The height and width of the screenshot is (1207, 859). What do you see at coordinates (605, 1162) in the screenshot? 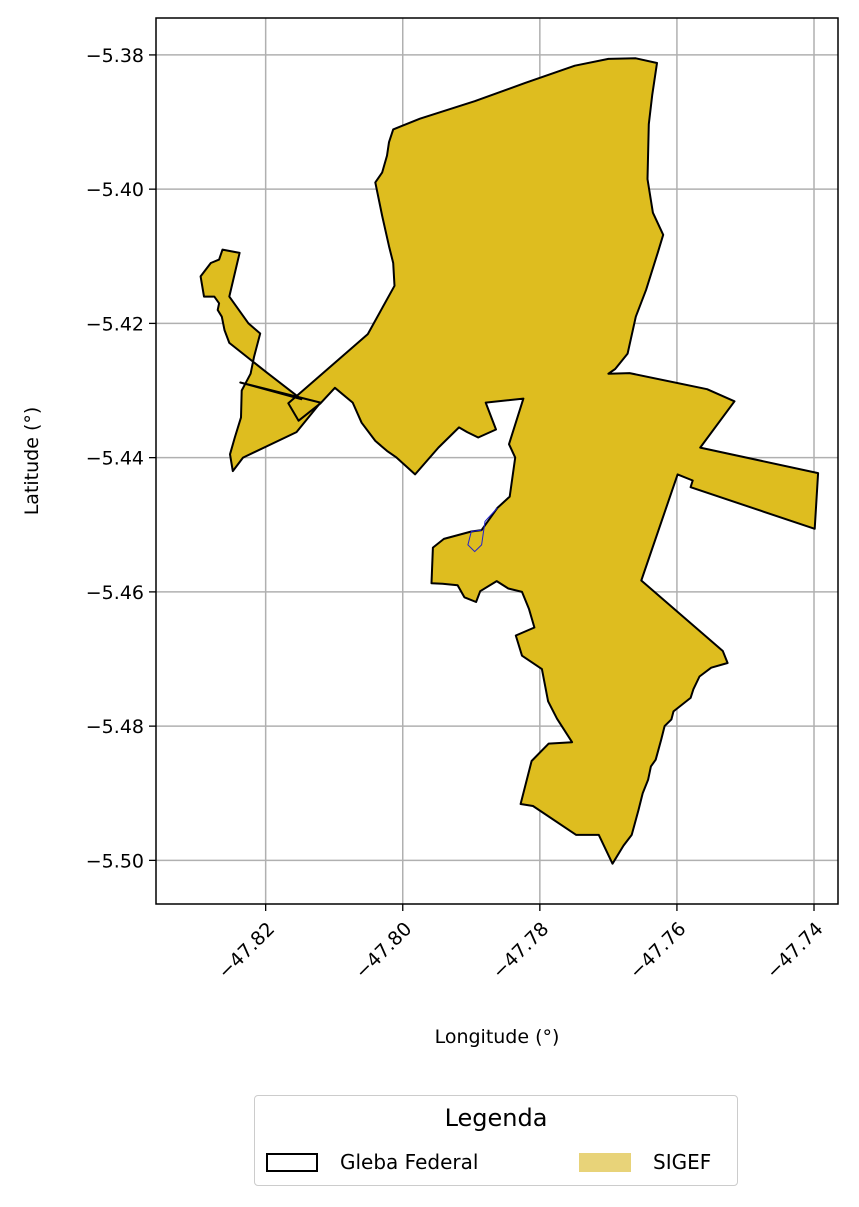
I see `legend-swatch-fill` at bounding box center [605, 1162].